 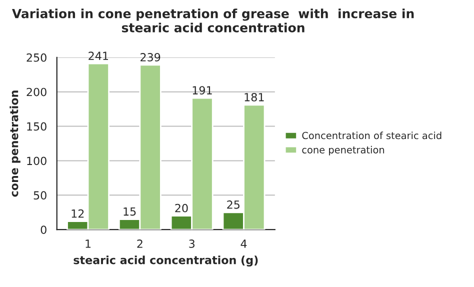 I want to click on y-tick-label: 250, so click(x=36, y=57).